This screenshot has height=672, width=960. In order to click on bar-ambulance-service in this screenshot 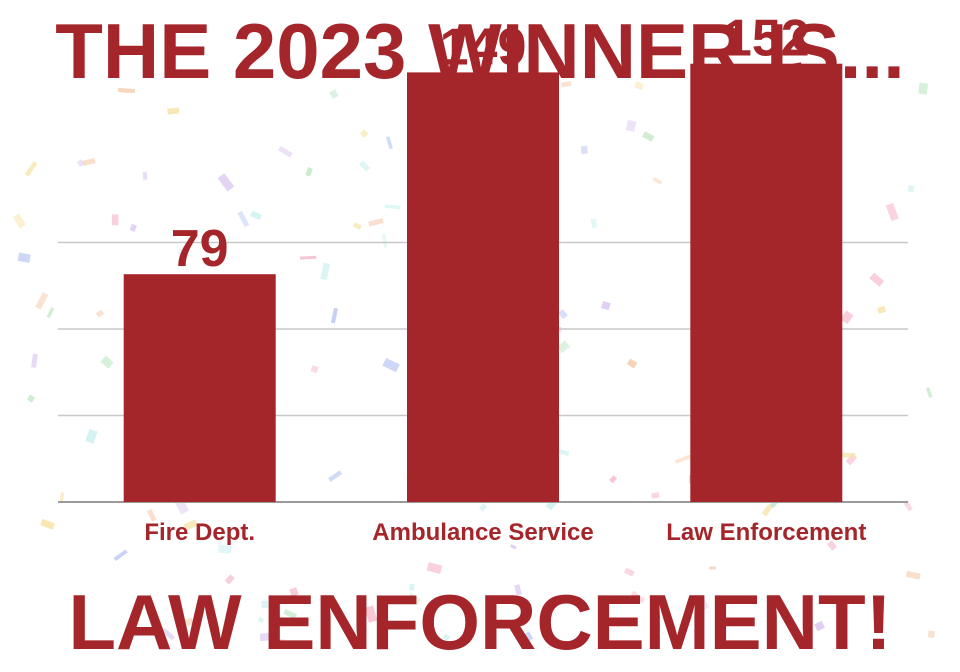, I will do `click(483, 287)`.